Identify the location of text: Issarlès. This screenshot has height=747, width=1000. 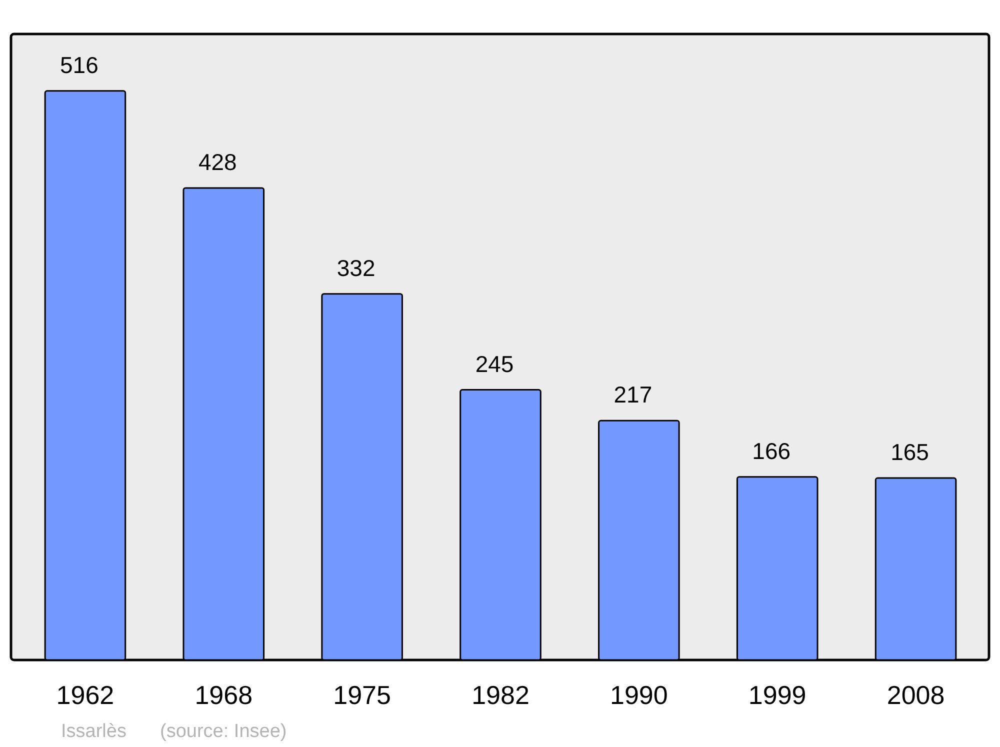
(93, 731).